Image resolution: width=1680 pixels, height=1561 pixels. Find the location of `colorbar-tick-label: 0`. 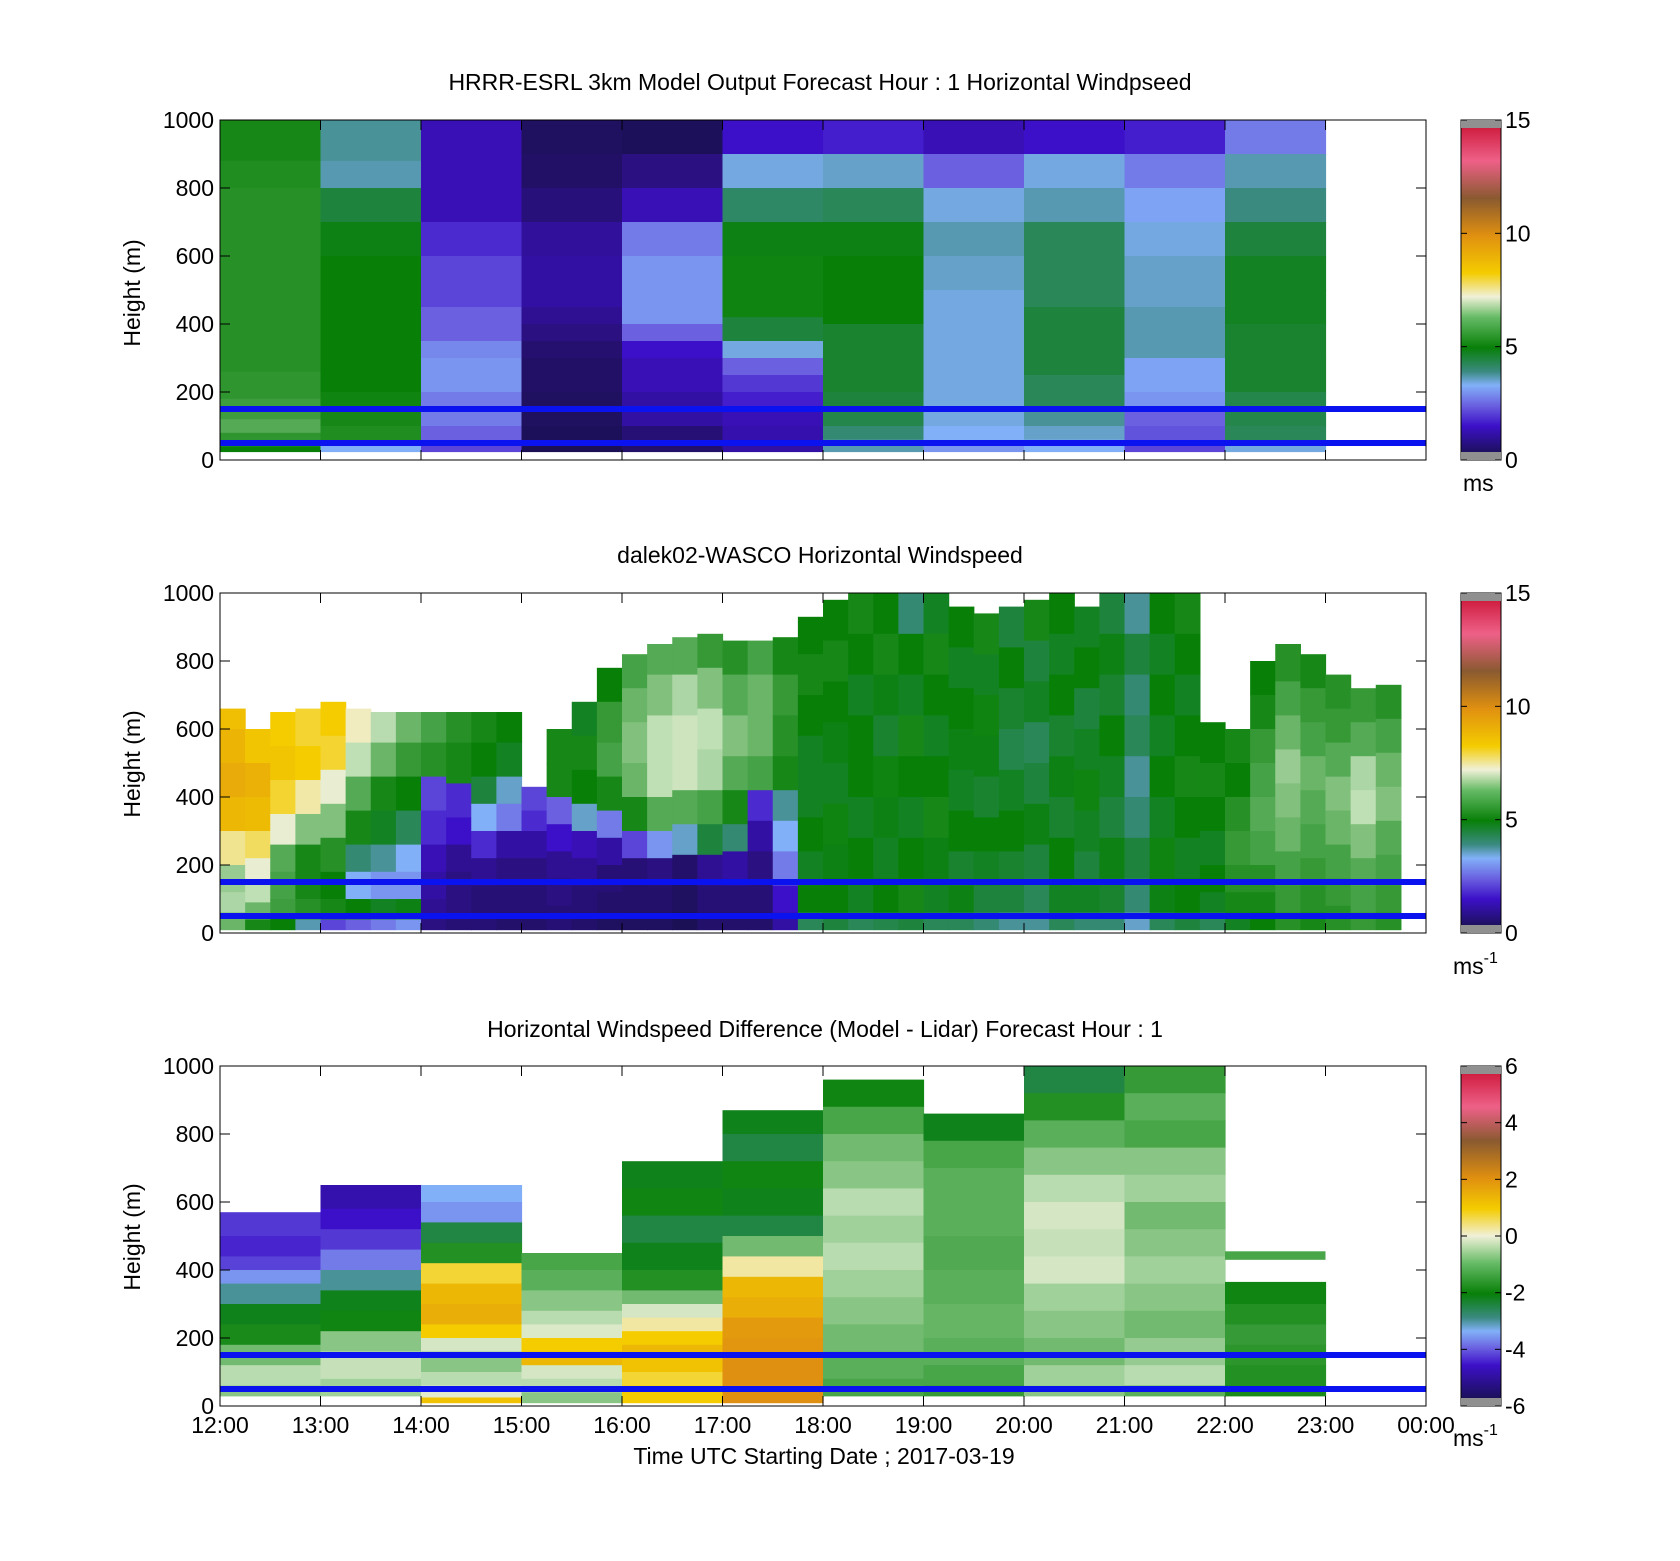

colorbar-tick-label: 0 is located at coordinates (1511, 460).